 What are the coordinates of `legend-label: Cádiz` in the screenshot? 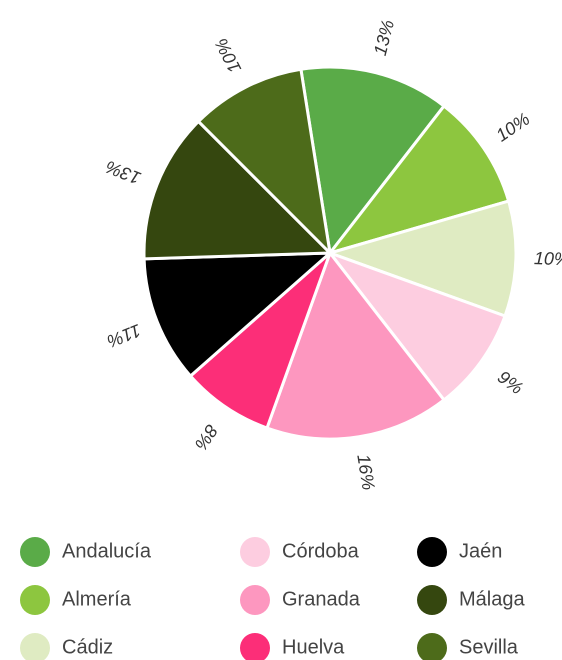 It's located at (87, 647).